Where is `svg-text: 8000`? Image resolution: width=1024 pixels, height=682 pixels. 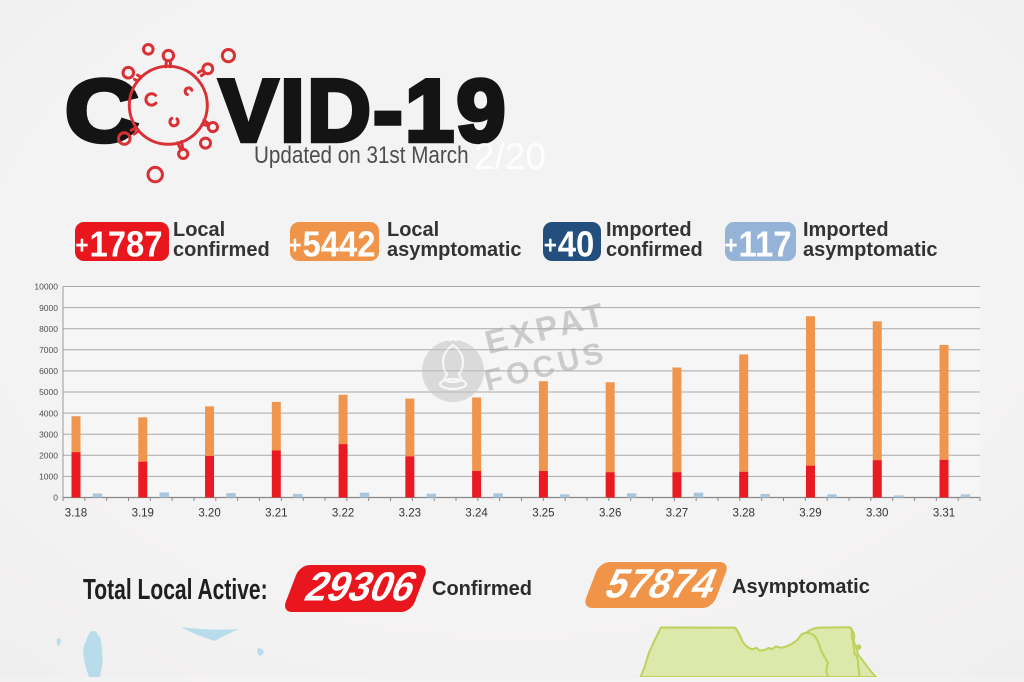
svg-text: 8000 is located at coordinates (48, 329).